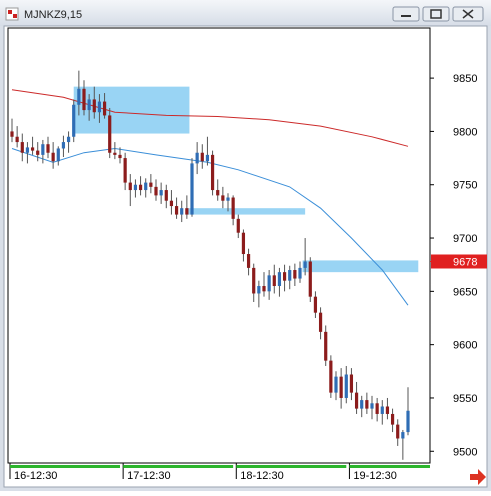 This screenshot has width=491, height=496. I want to click on window-icon, so click(12, 14).